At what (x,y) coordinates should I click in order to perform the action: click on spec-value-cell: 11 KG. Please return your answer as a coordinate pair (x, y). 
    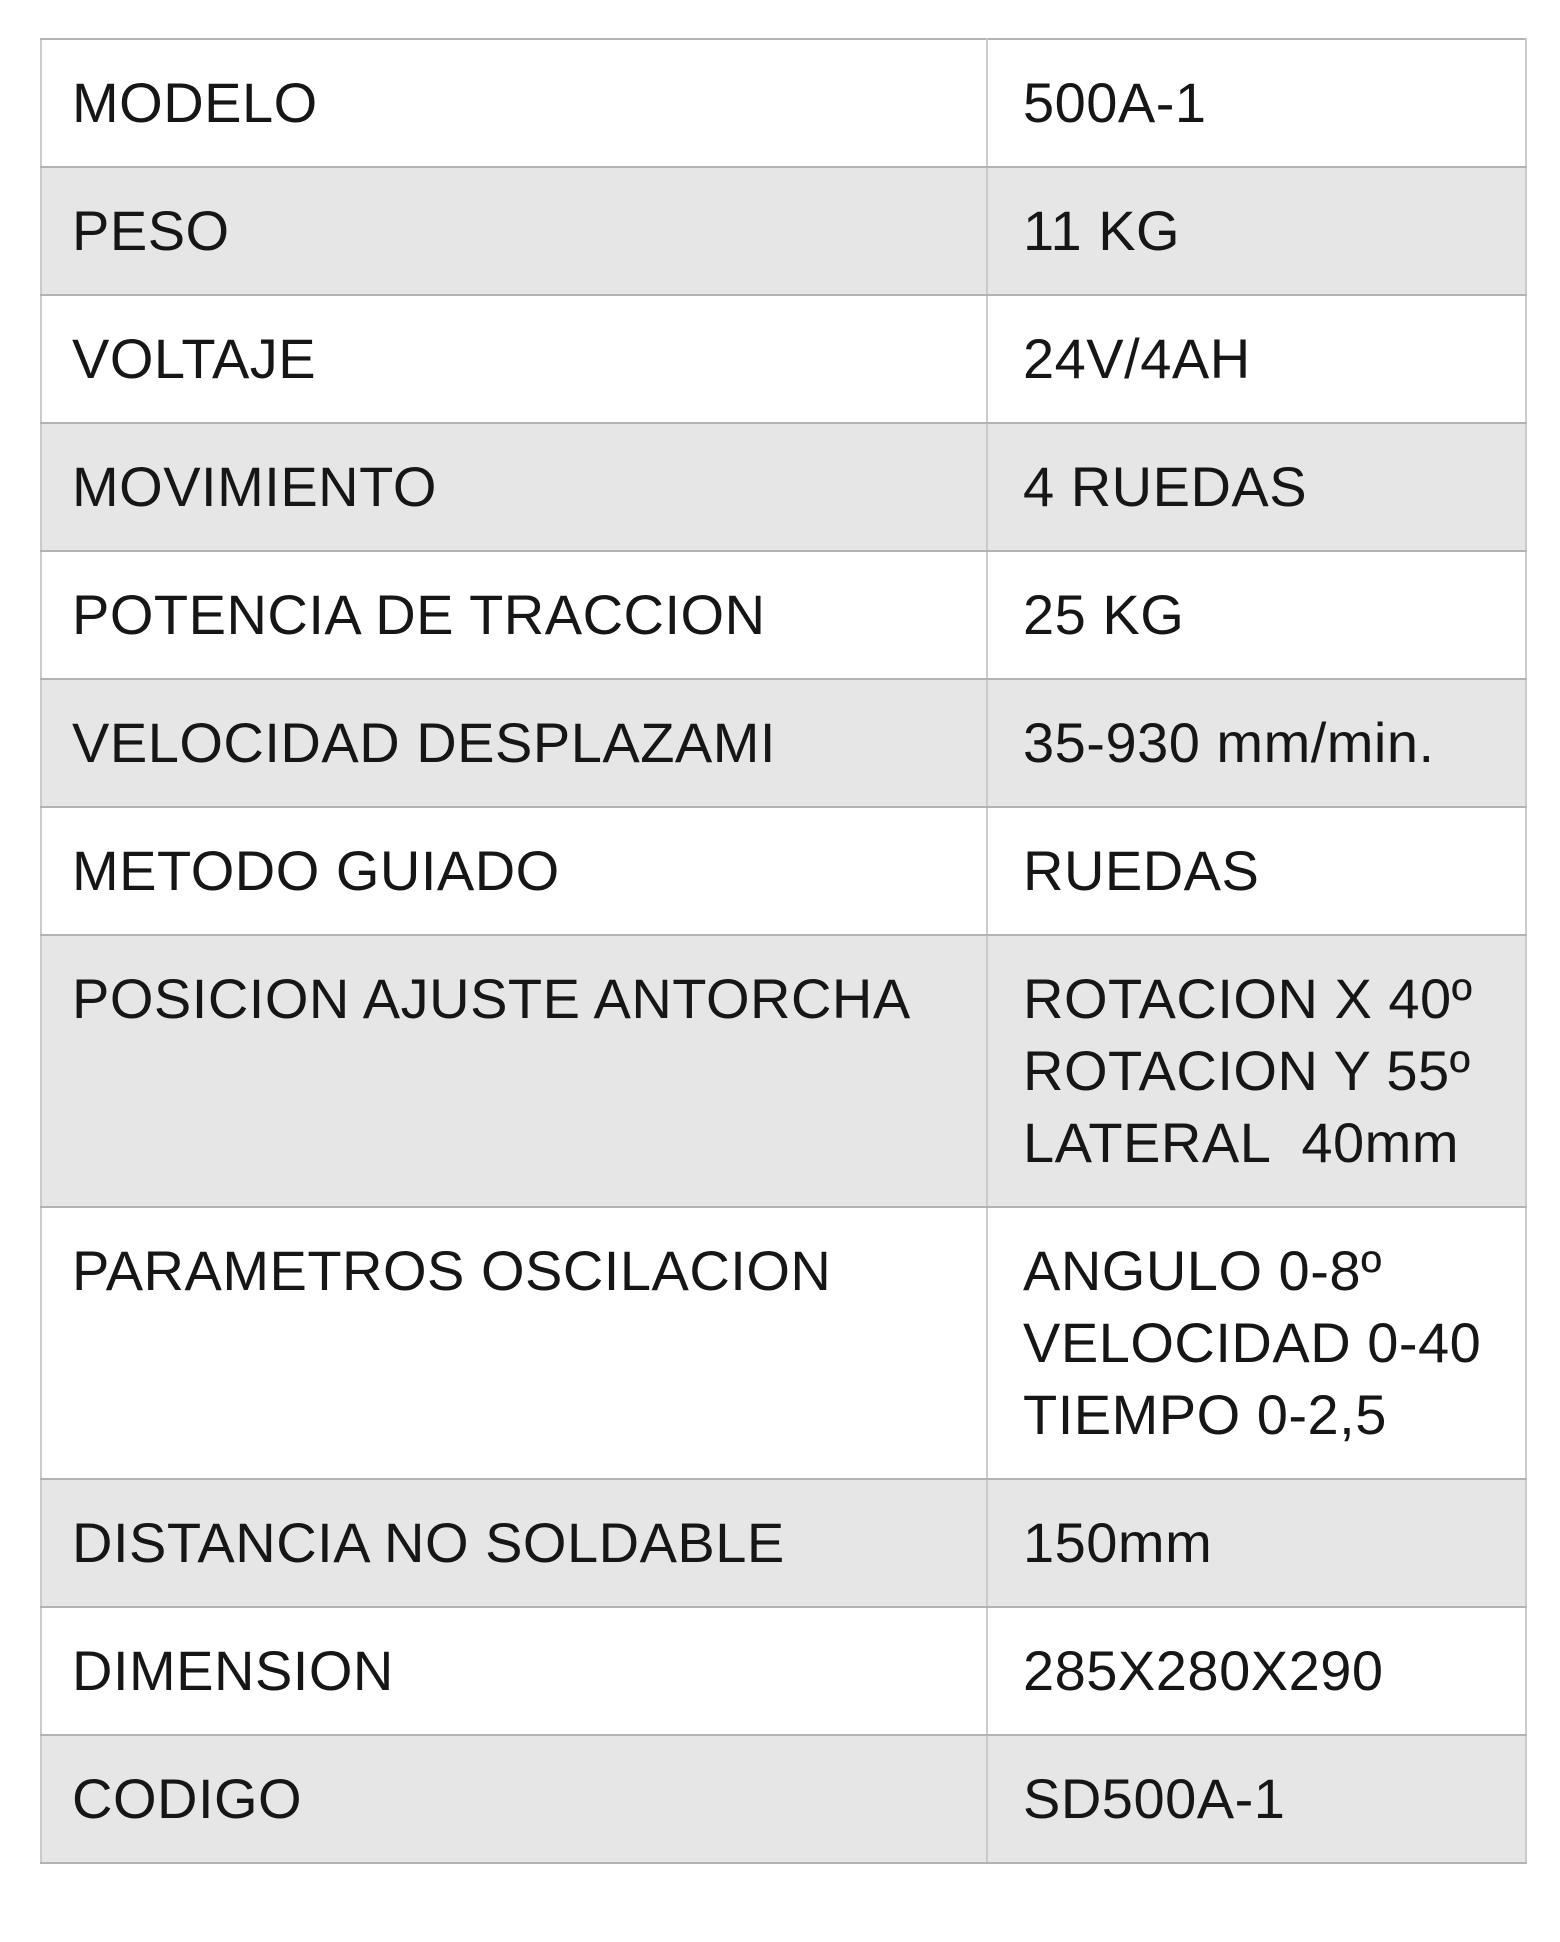
    Looking at the image, I should click on (1256, 231).